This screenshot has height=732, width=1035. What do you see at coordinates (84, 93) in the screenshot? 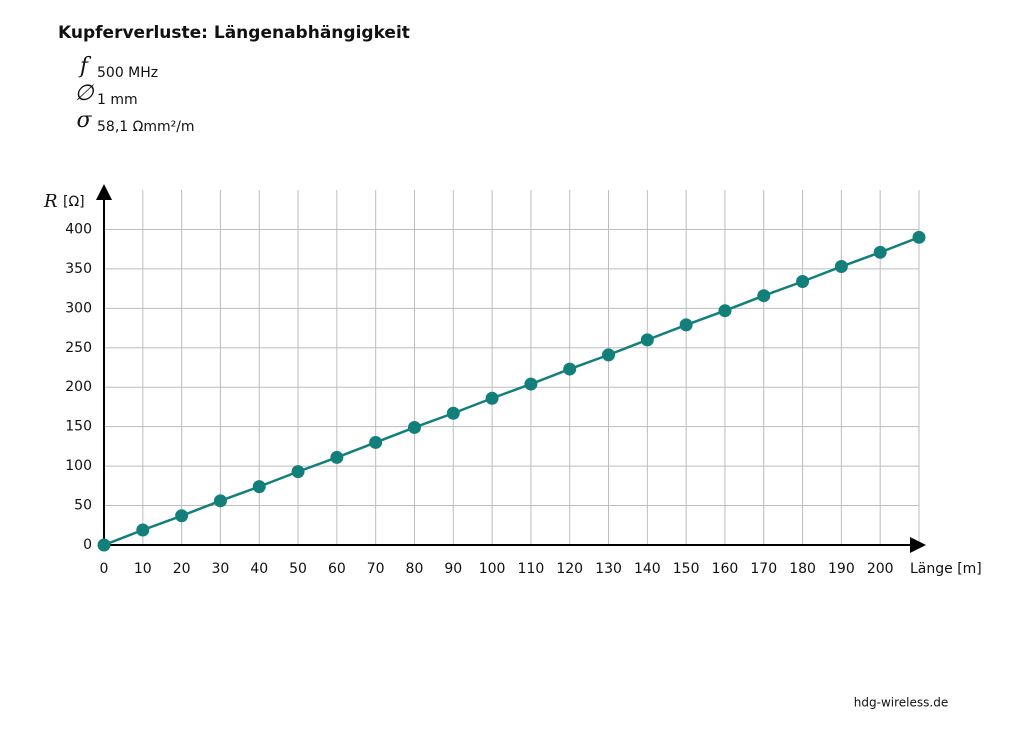
I see `parameter-symbol: ∅` at bounding box center [84, 93].